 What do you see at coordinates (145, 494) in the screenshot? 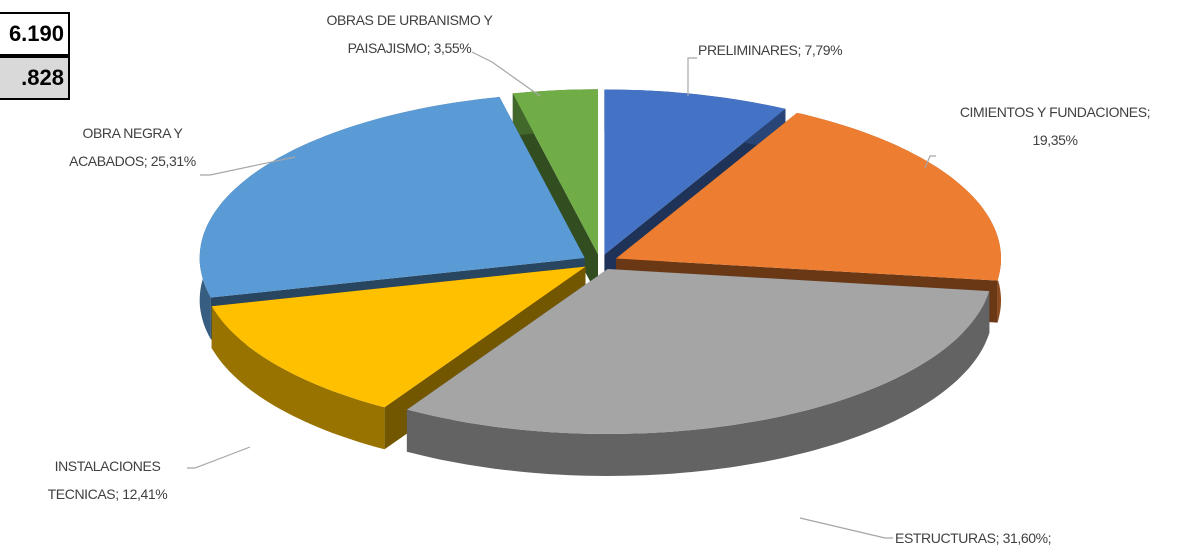
I see `value-label: 12,41%` at bounding box center [145, 494].